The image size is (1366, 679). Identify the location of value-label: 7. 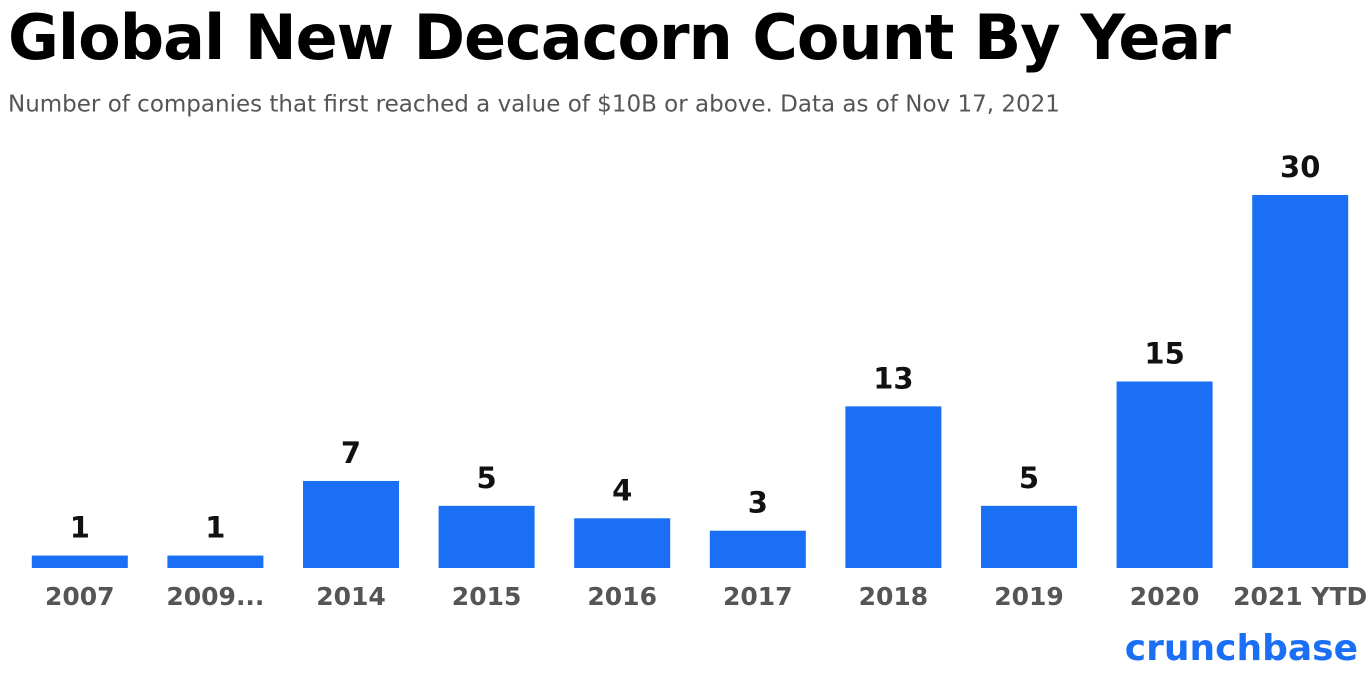
(351, 453).